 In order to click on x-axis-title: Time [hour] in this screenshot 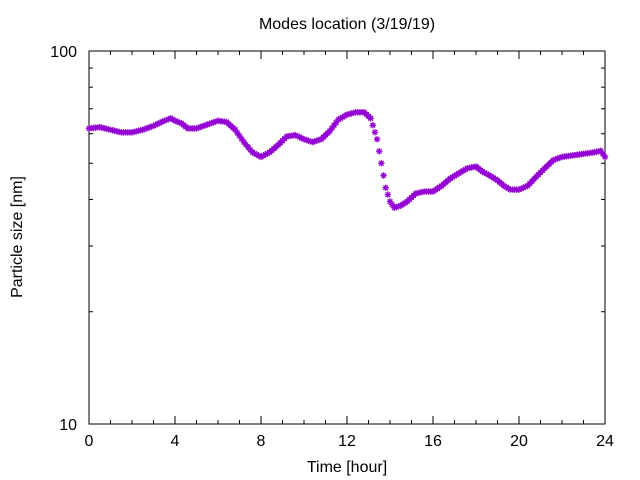, I will do `click(347, 467)`.